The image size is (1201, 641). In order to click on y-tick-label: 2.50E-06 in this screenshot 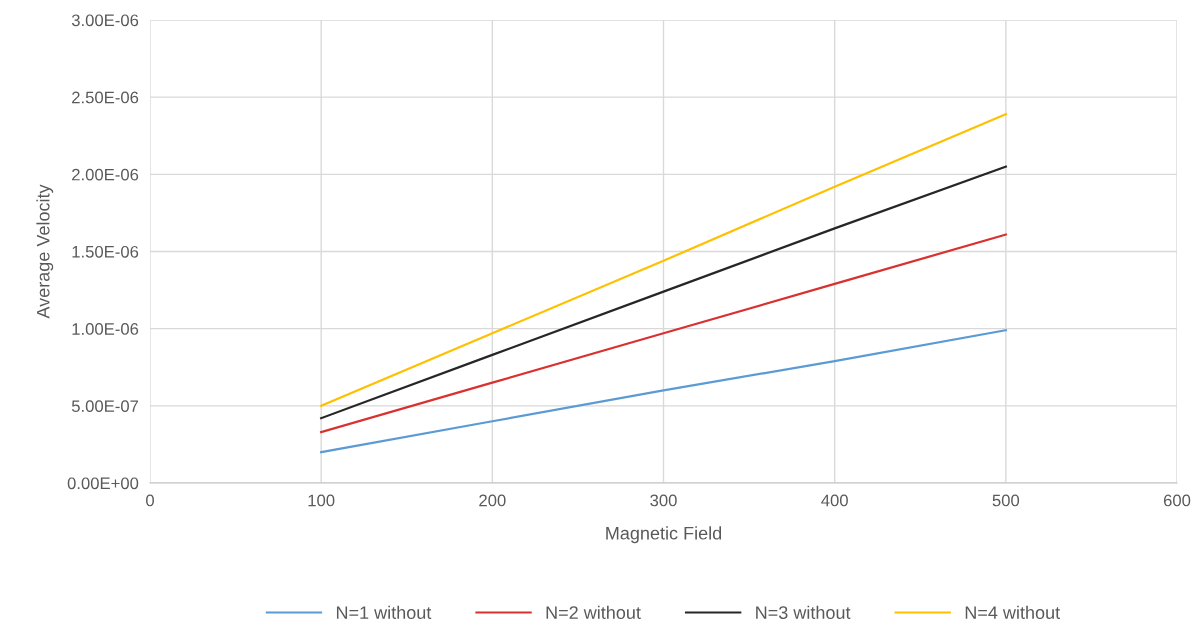, I will do `click(105, 97)`.